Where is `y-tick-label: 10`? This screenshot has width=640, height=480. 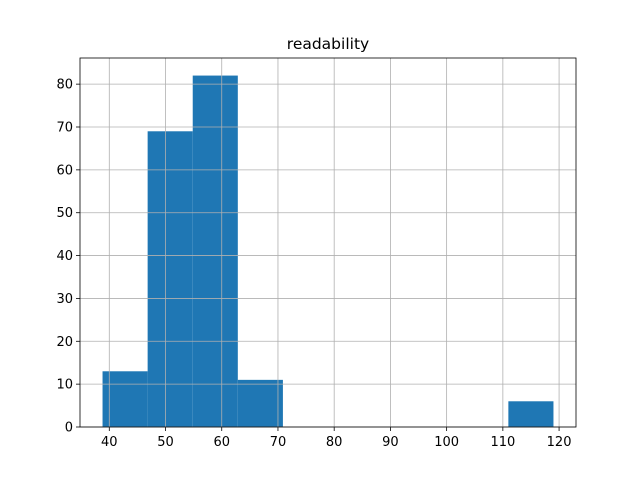 y-tick-label: 10 is located at coordinates (64, 385).